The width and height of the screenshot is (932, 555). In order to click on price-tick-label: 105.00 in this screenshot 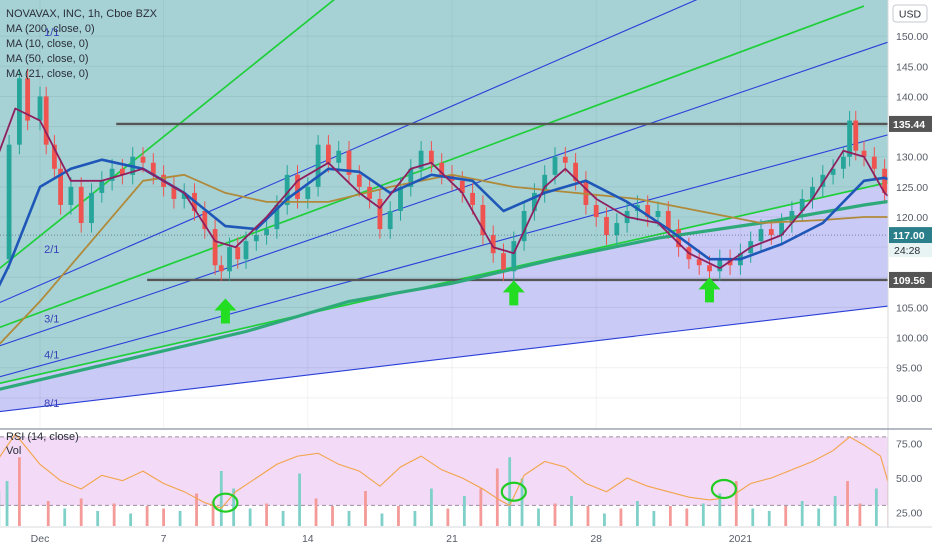, I will do `click(912, 308)`.